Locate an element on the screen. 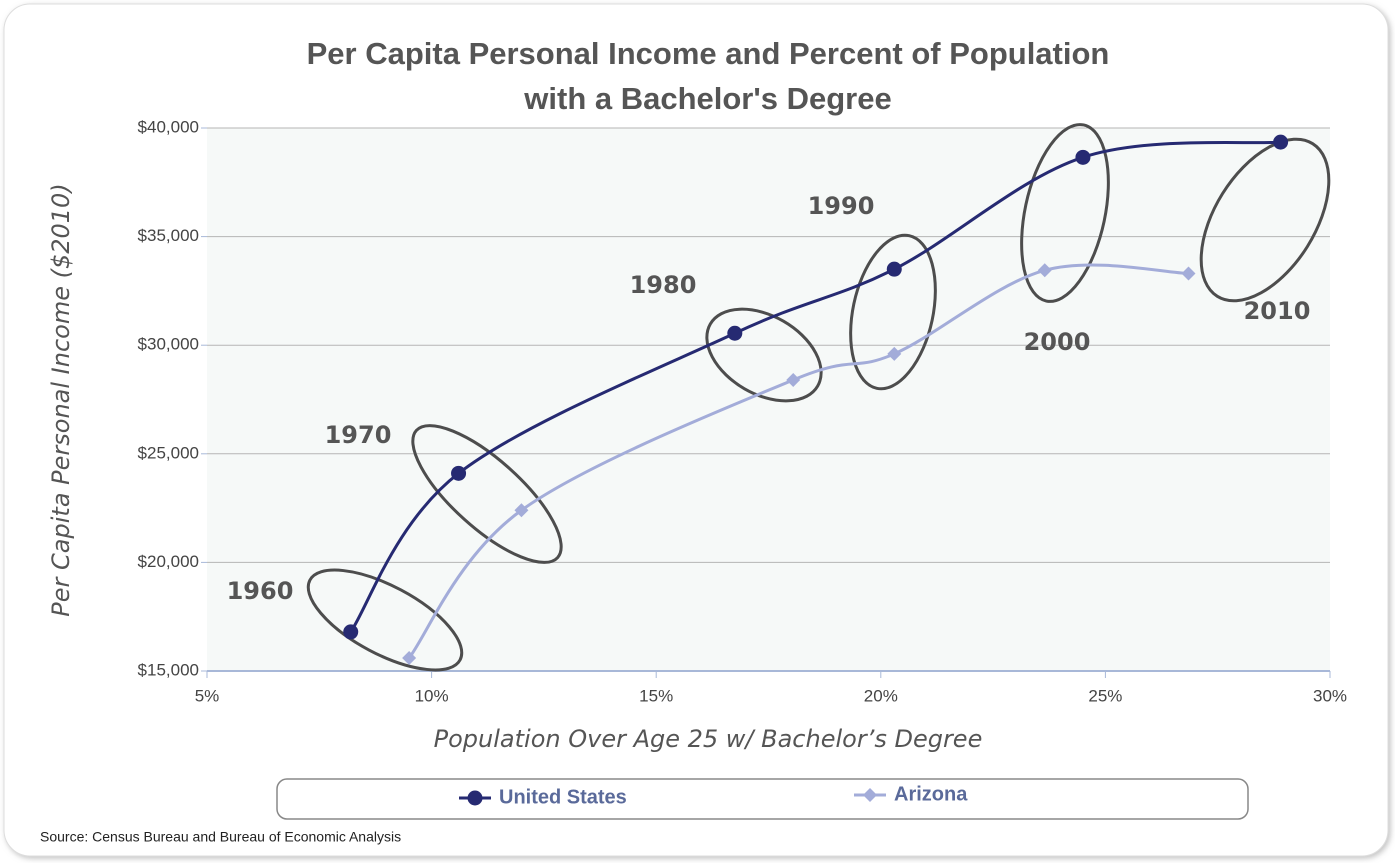 The height and width of the screenshot is (863, 1395). y-tick-label: $35,000 is located at coordinates (168, 235).